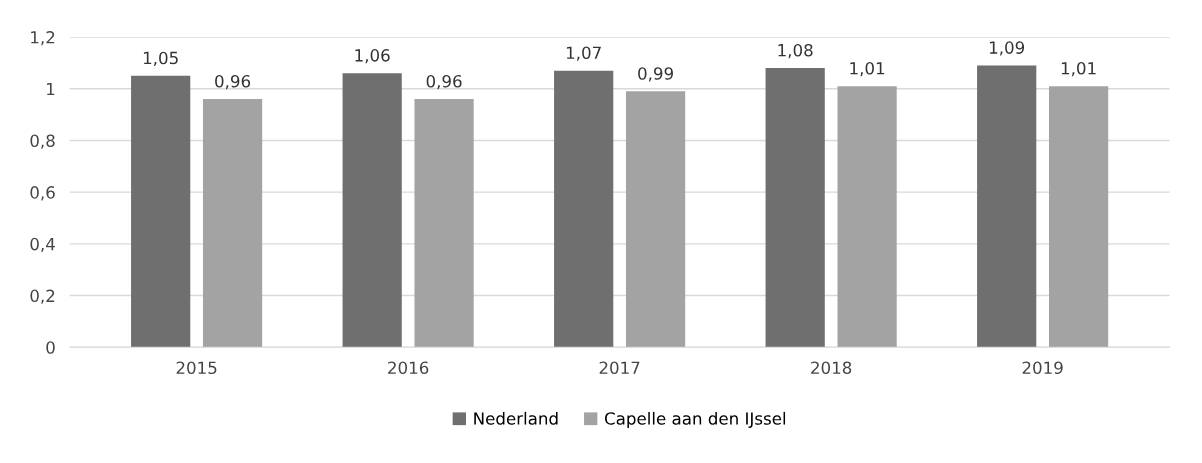 This screenshot has height=463, width=1202. What do you see at coordinates (695, 420) in the screenshot?
I see `legend-label: Capelle aan den IJssel` at bounding box center [695, 420].